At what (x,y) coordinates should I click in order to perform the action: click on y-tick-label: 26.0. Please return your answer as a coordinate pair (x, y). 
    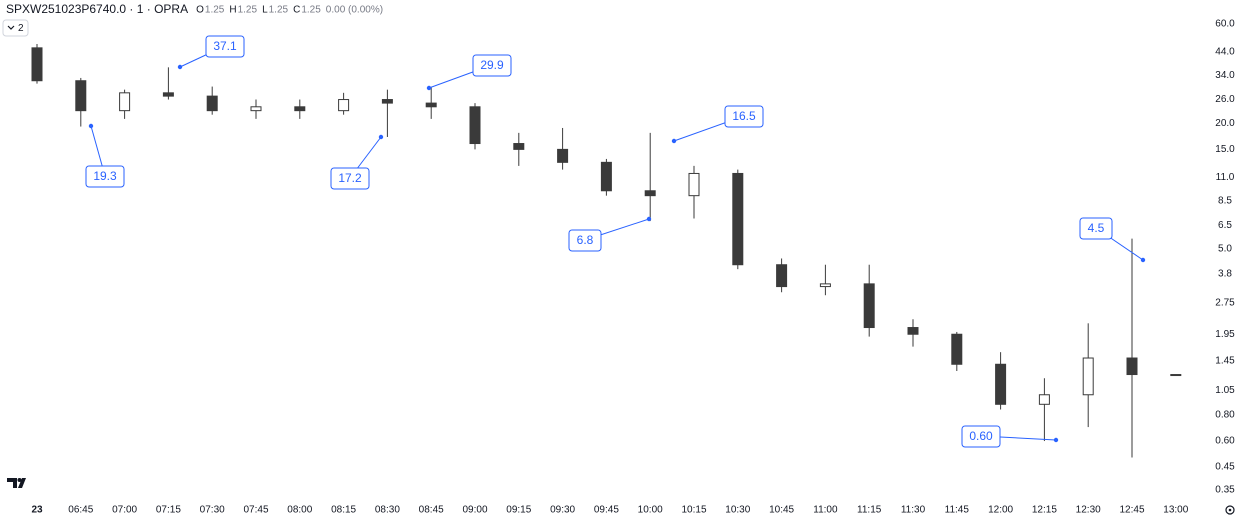
    Looking at the image, I should click on (1225, 99).